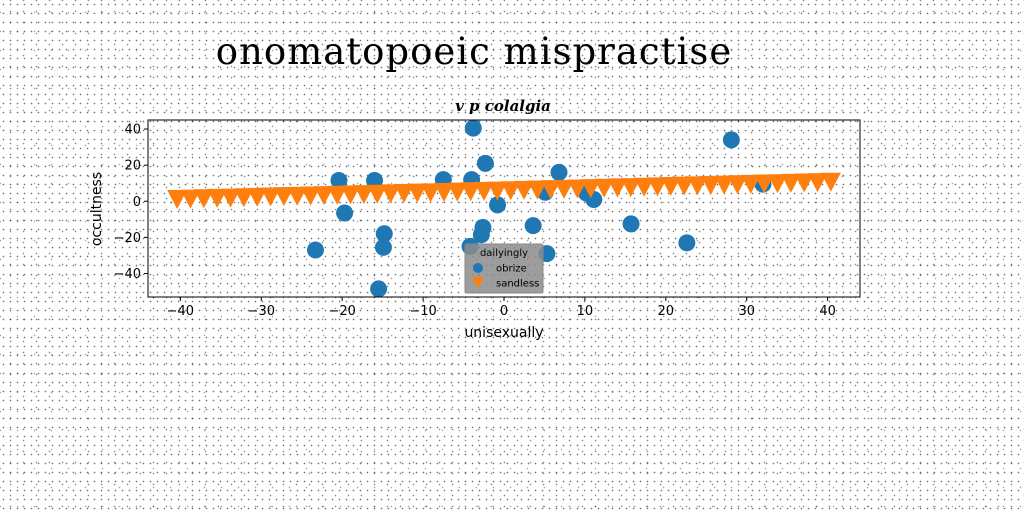  What do you see at coordinates (478, 268) in the screenshot?
I see `legend-marker-obrize` at bounding box center [478, 268].